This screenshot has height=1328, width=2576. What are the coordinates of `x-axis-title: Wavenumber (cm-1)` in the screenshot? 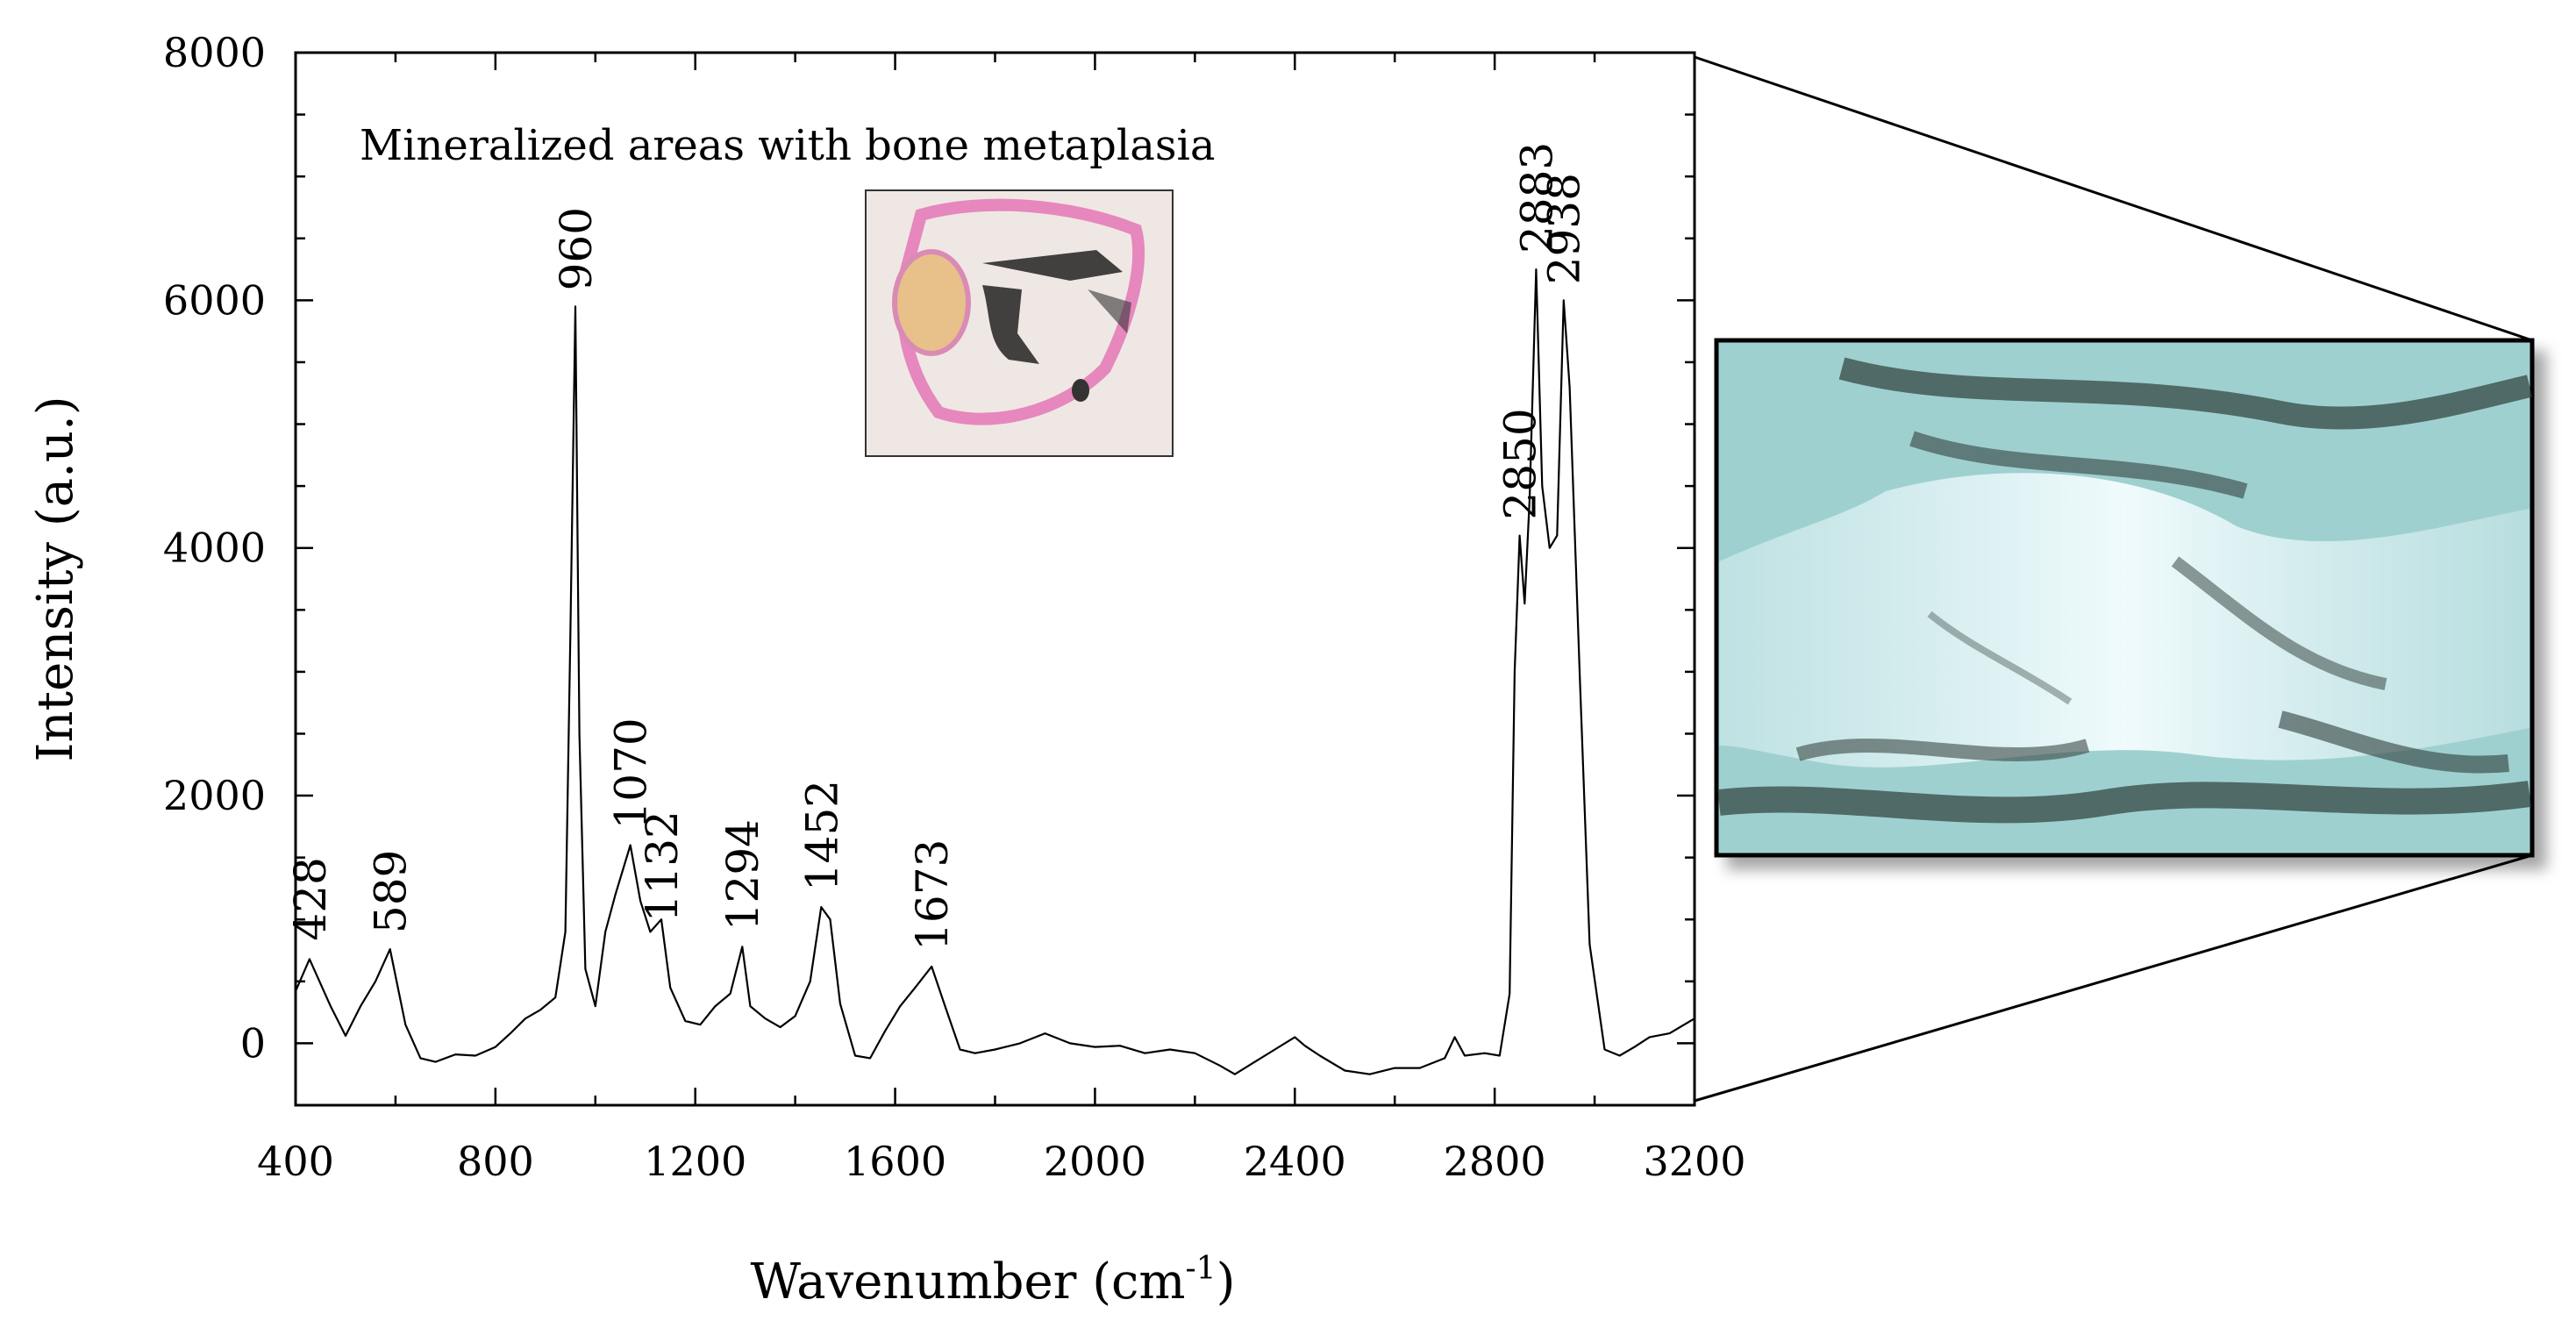 It's located at (994, 1280).